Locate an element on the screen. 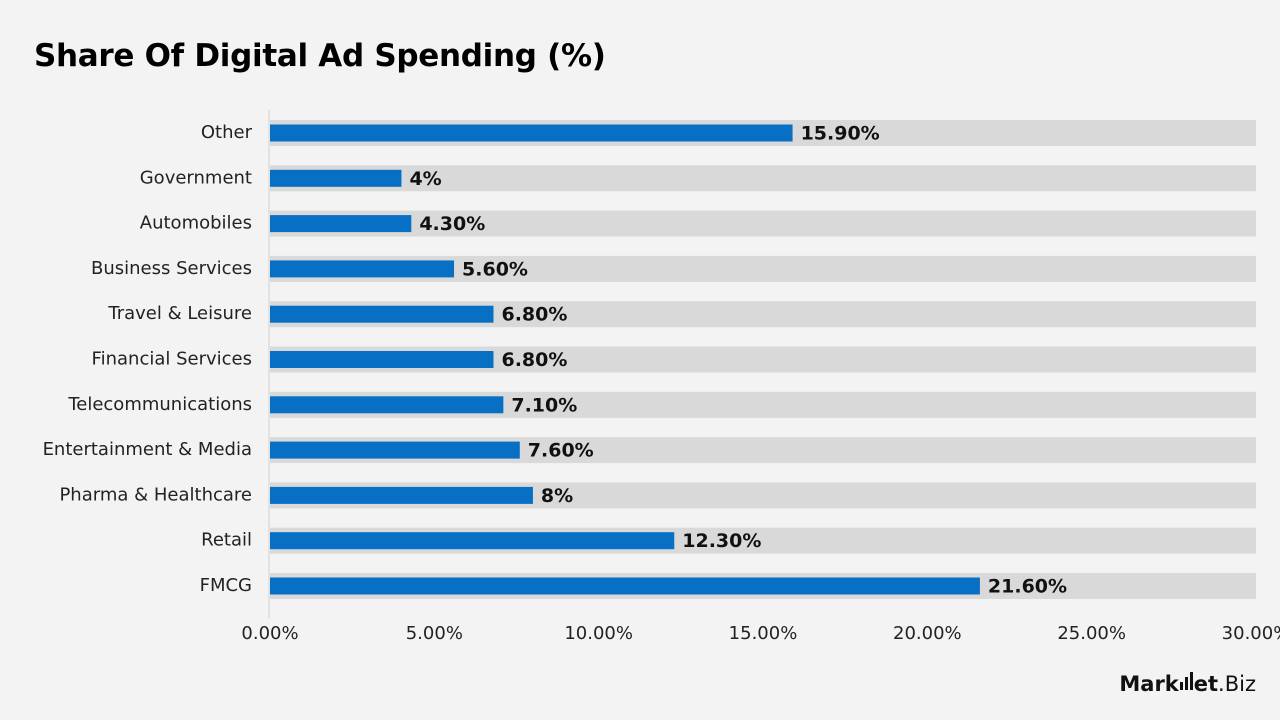 The image size is (1280, 720). category-label: Financial Services is located at coordinates (172, 359).